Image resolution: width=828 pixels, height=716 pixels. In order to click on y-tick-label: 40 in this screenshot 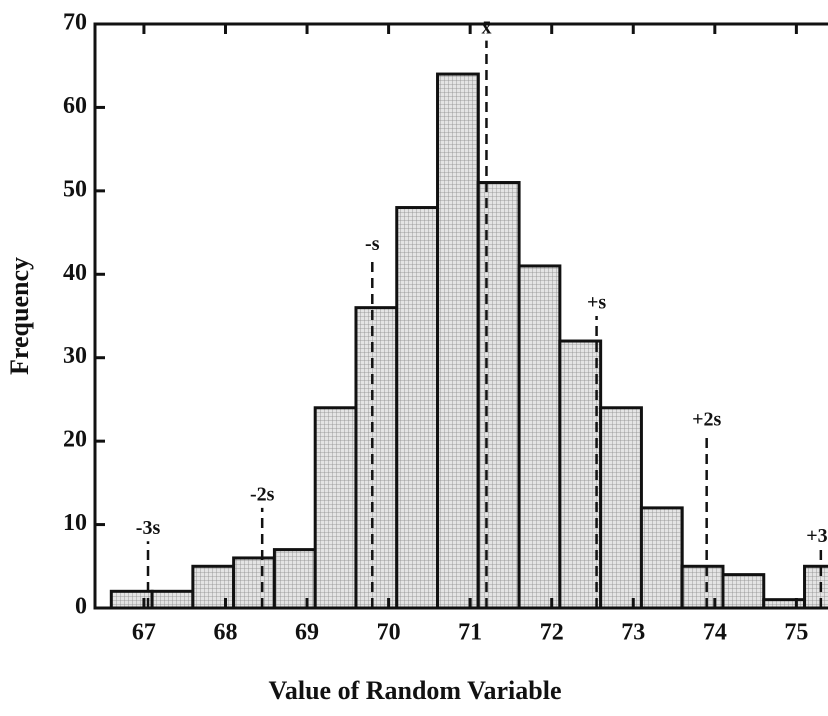, I will do `click(75, 273)`.